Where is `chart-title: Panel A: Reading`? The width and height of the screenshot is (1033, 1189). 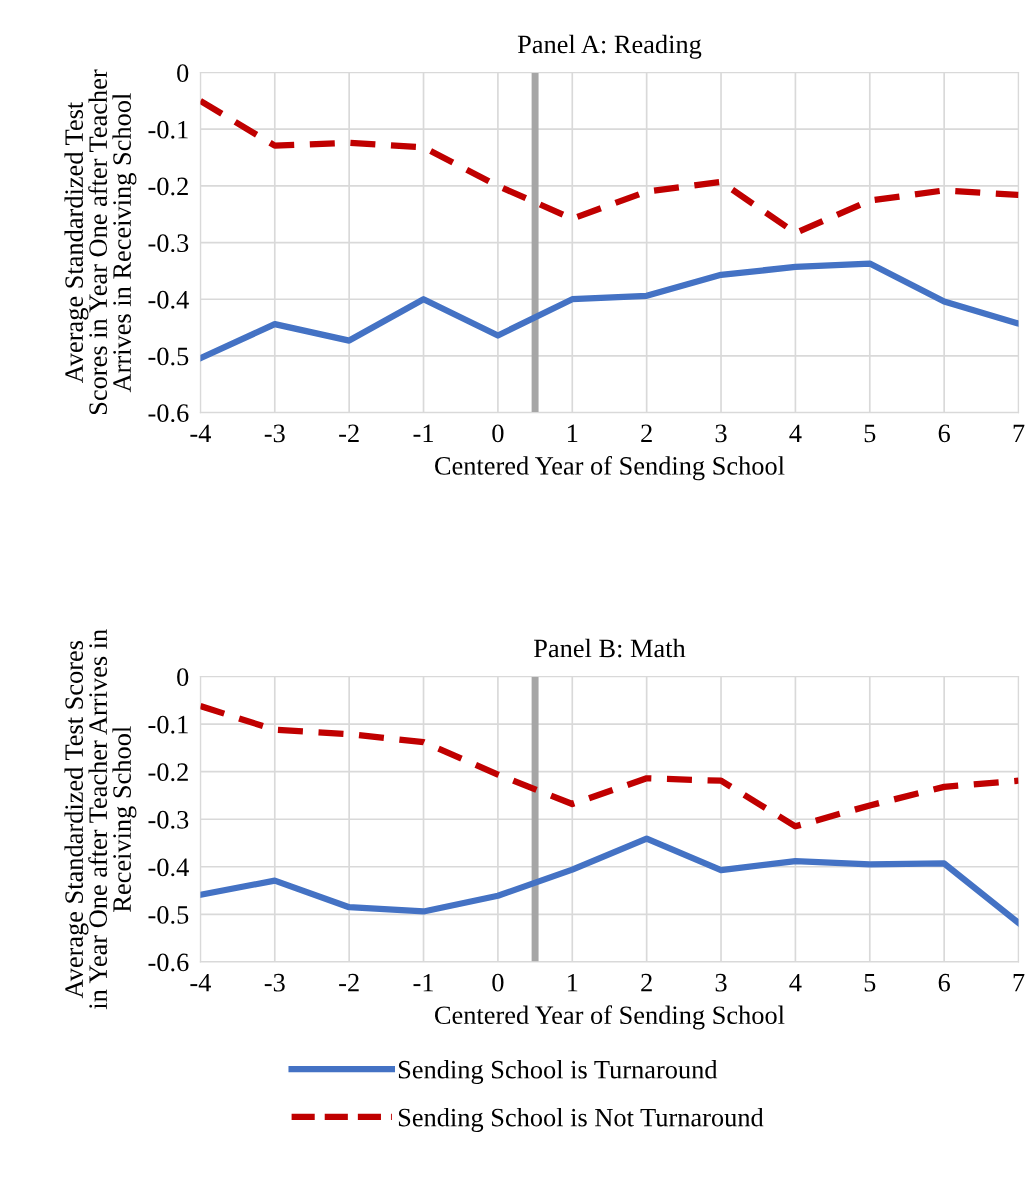
chart-title: Panel A: Reading is located at coordinates (609, 46).